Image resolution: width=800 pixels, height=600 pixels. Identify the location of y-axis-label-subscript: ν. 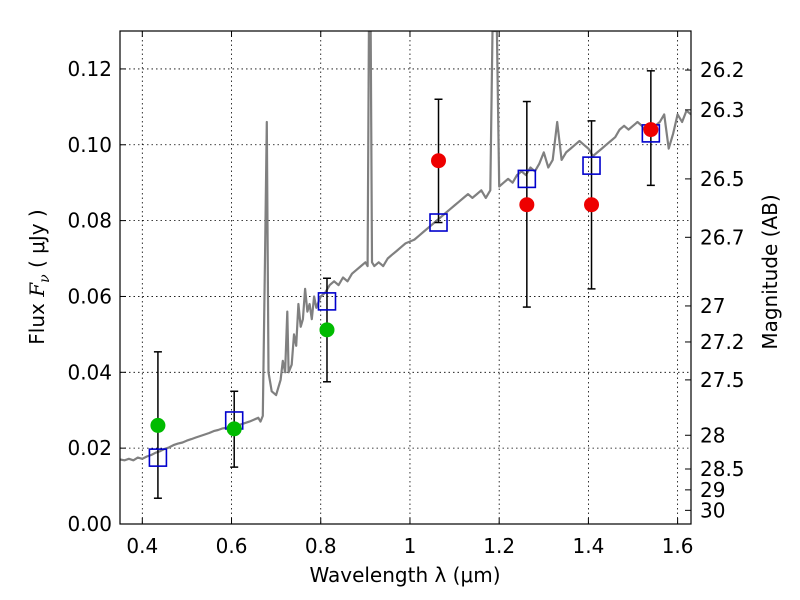
(45, 278).